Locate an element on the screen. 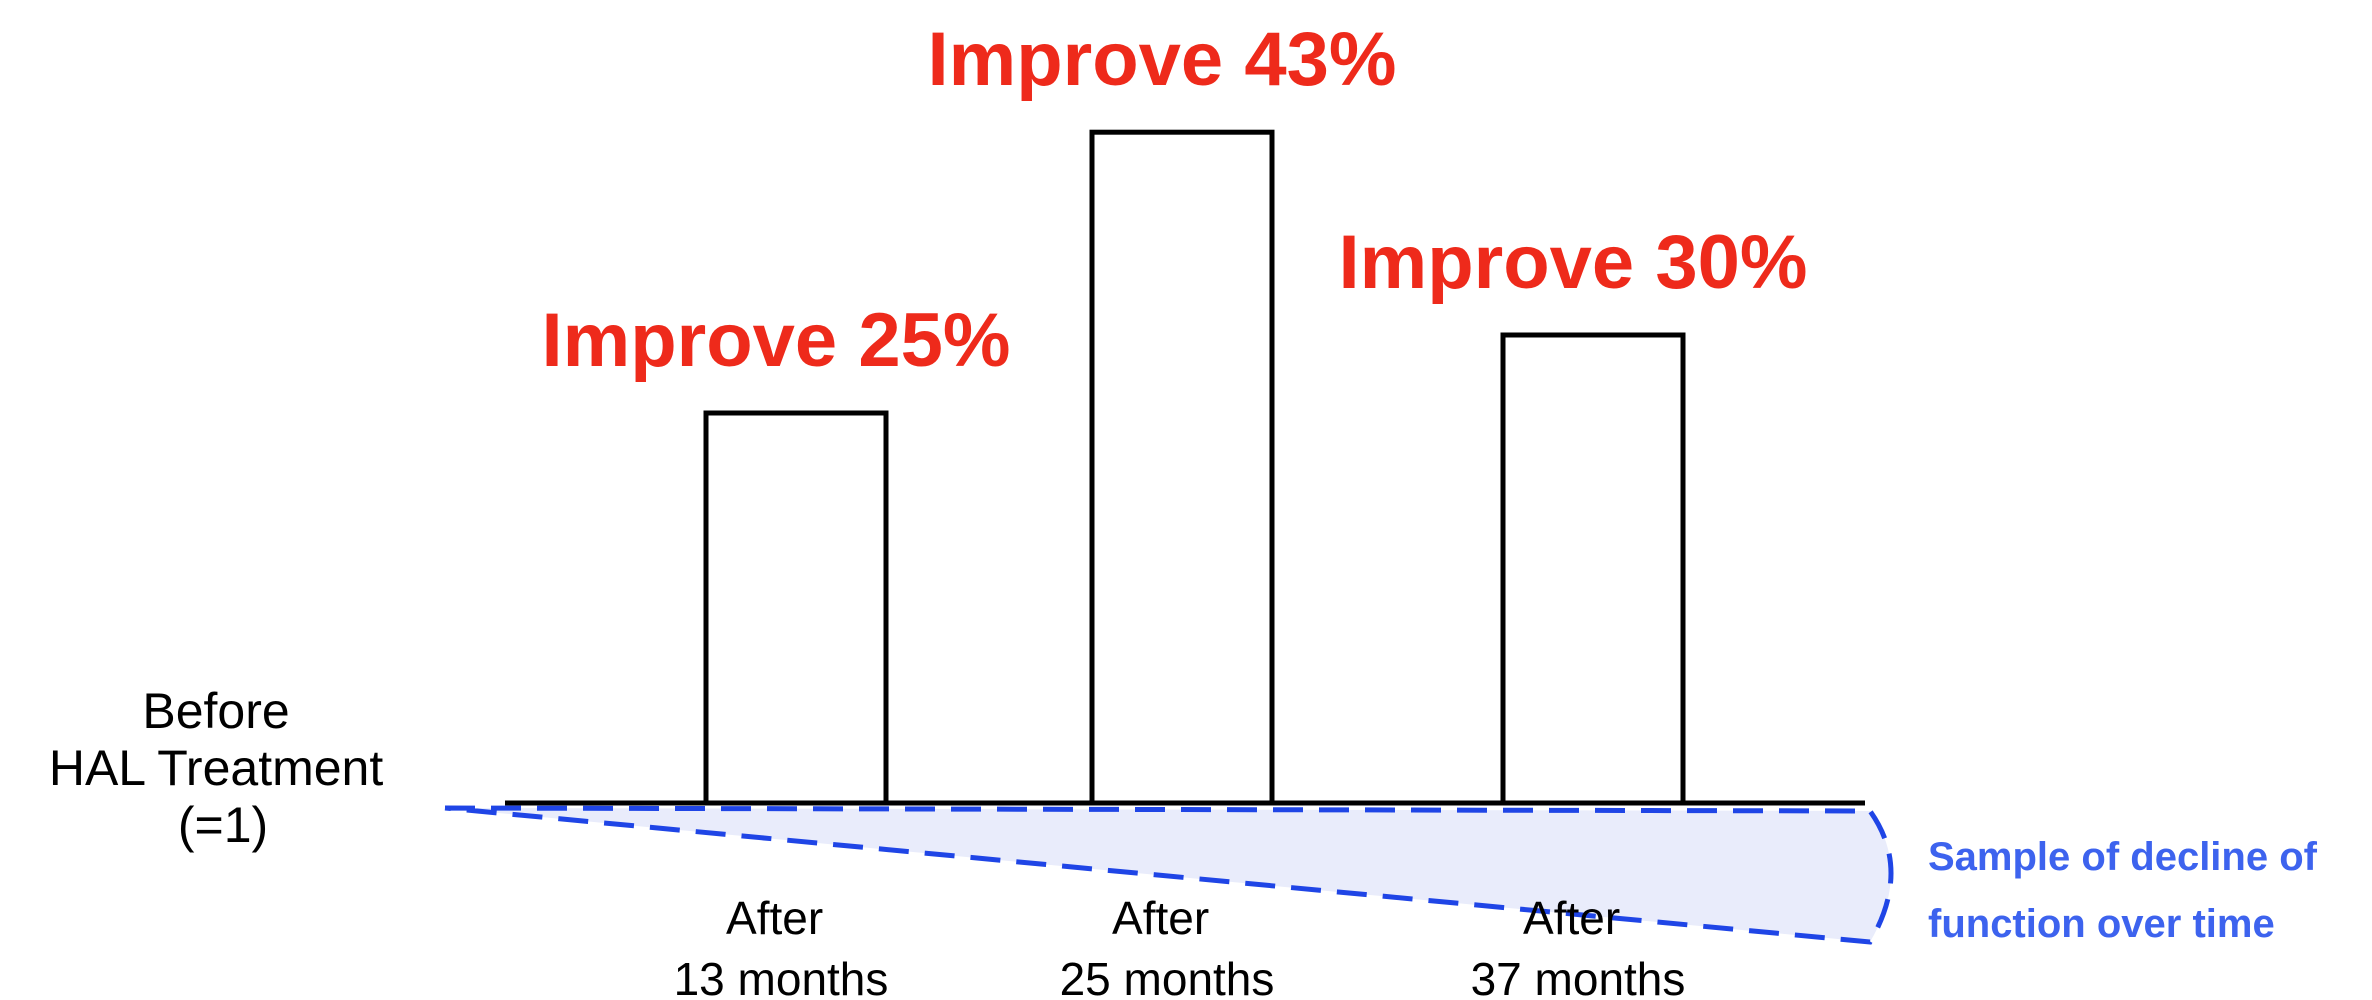 This screenshot has width=2372, height=1000. baseline-label-line-2: HAL Treatment is located at coordinates (216, 768).